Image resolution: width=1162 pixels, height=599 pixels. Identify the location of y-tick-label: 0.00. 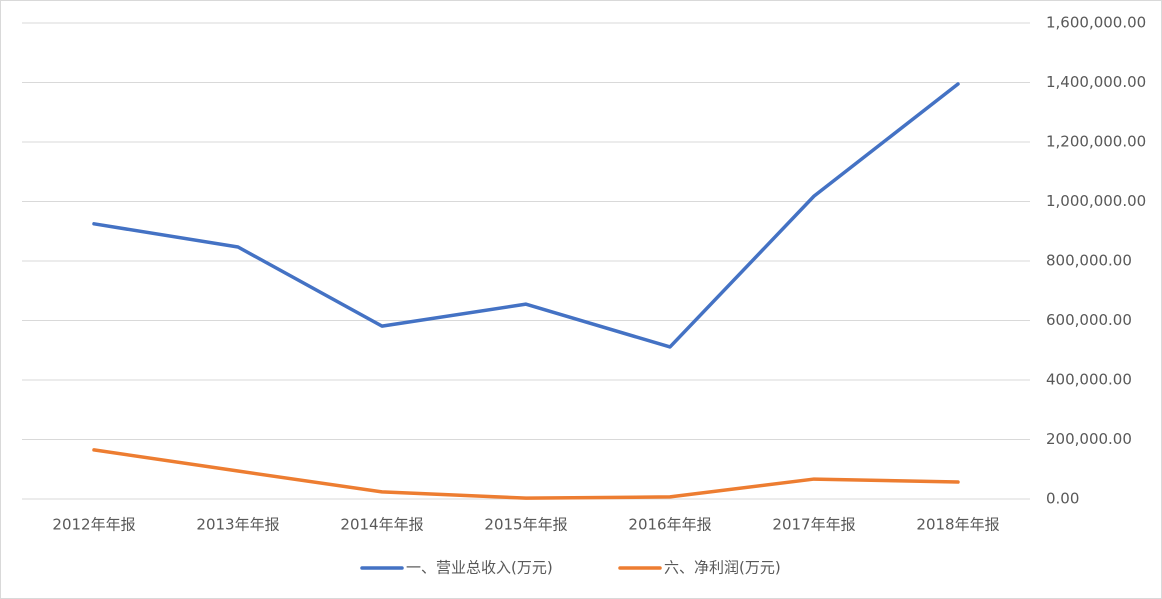
(1062, 499).